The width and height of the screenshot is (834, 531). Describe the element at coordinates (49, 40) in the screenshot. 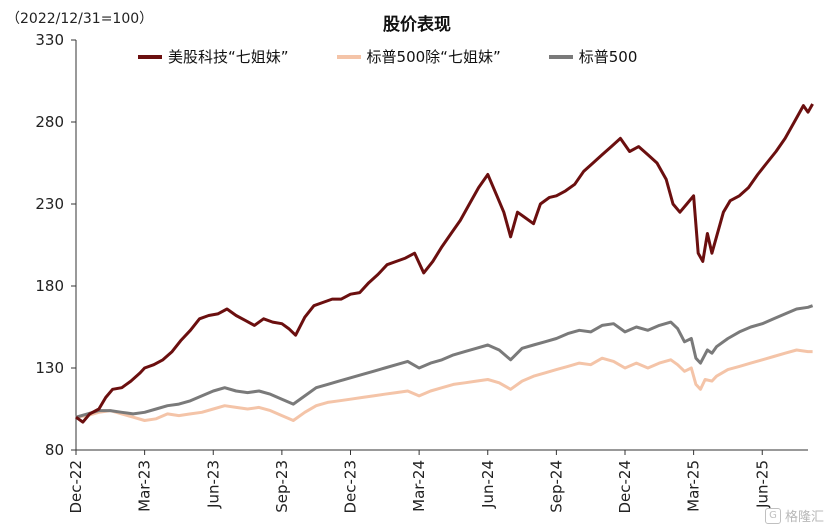

I see `y-tick-label: 330` at that location.